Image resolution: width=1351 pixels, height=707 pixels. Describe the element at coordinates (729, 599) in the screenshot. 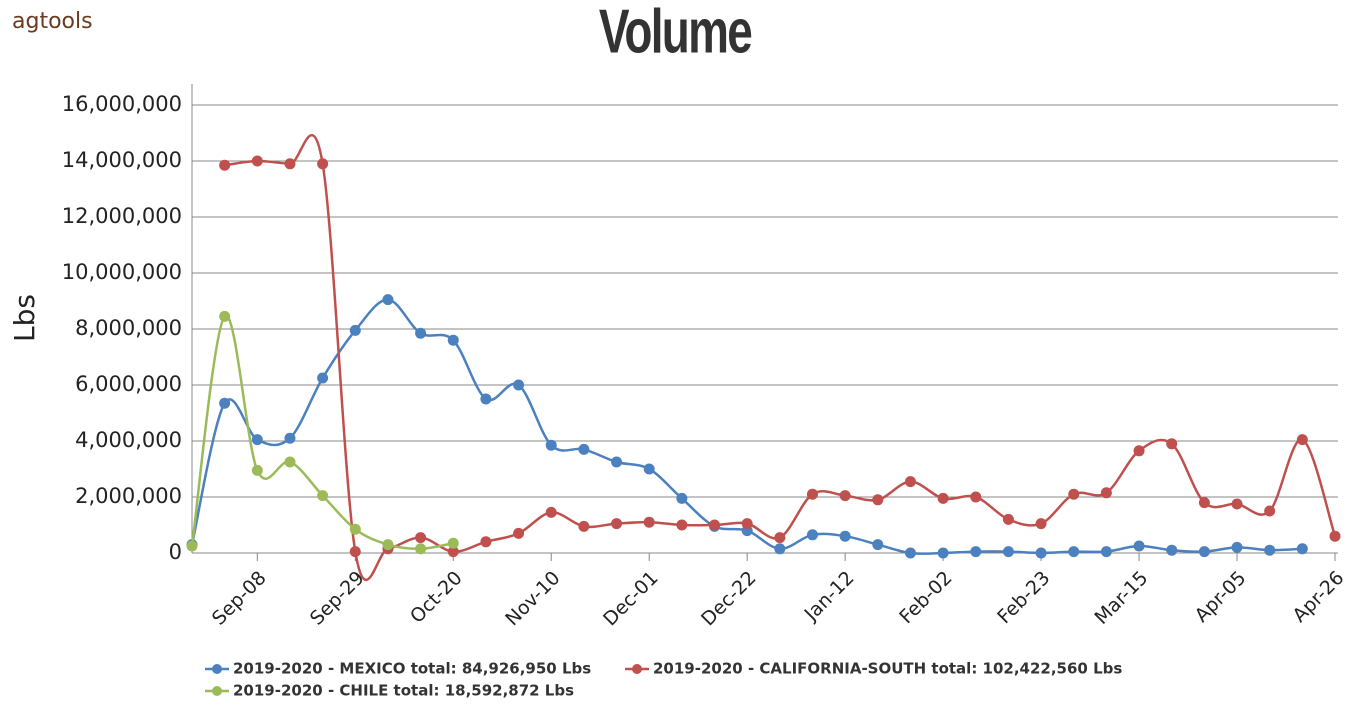

I see `x-tick-label: Dec-22` at that location.